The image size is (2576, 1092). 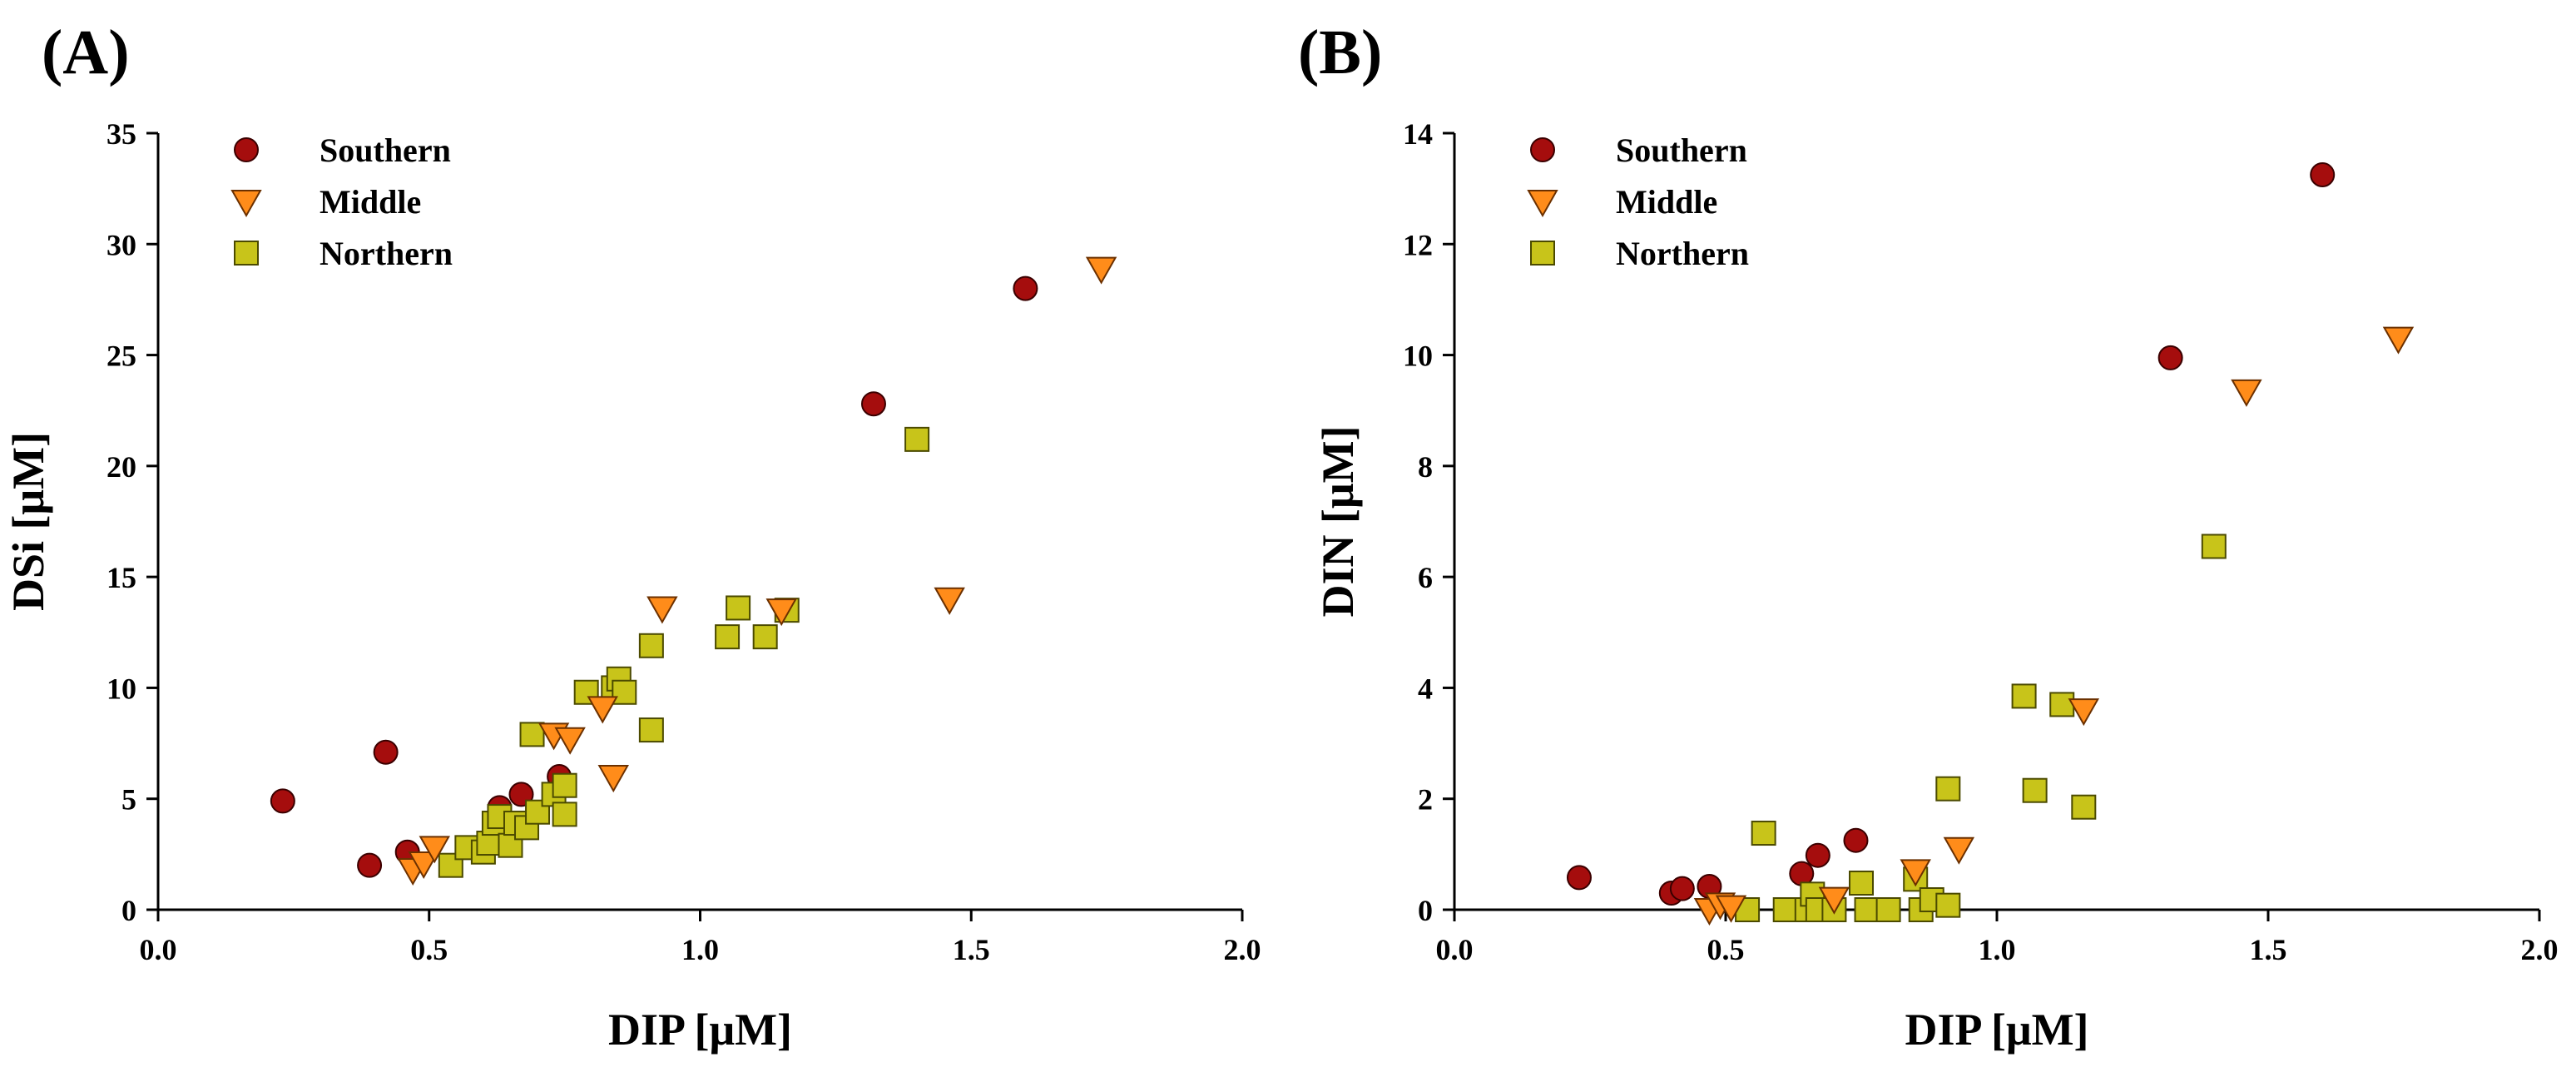 I want to click on y-tick-label: 14, so click(x=1418, y=134).